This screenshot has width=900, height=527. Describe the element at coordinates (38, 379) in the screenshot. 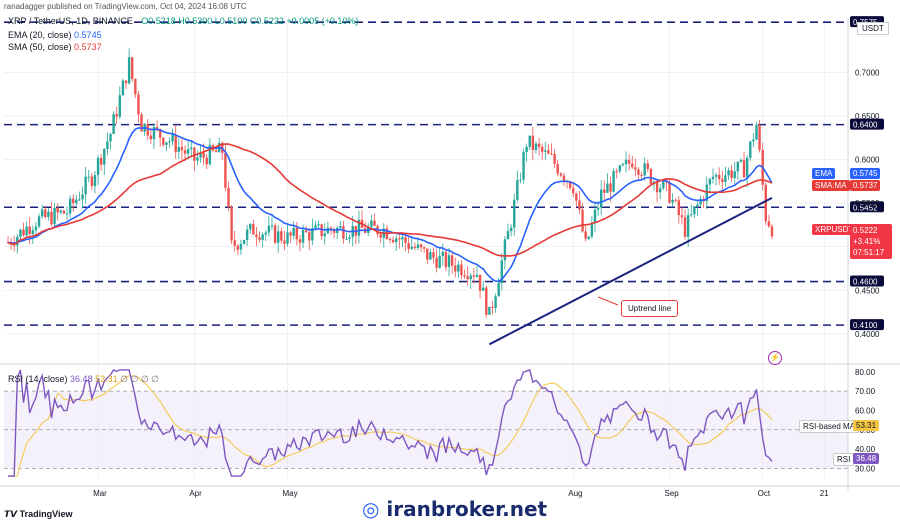

I see `rsi-legend-label: RSI (14, close)` at that location.